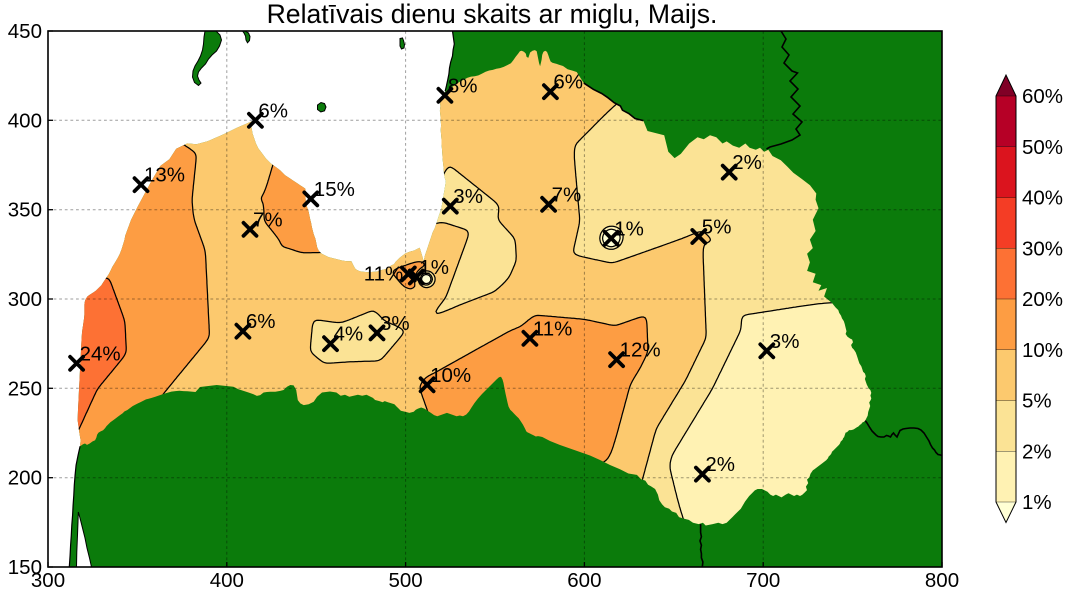  What do you see at coordinates (1042, 248) in the screenshot?
I see `svg-text: 30%` at bounding box center [1042, 248].